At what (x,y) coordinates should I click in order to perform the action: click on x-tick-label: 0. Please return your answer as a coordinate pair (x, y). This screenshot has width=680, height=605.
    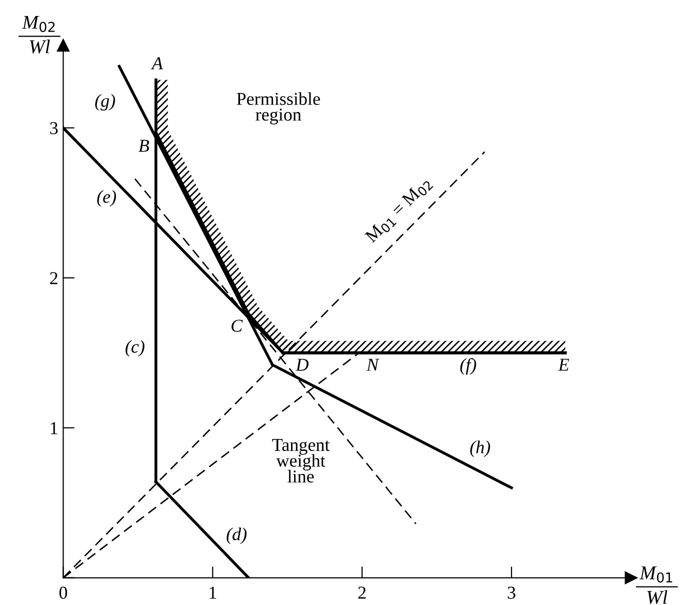
    Looking at the image, I should click on (63, 592).